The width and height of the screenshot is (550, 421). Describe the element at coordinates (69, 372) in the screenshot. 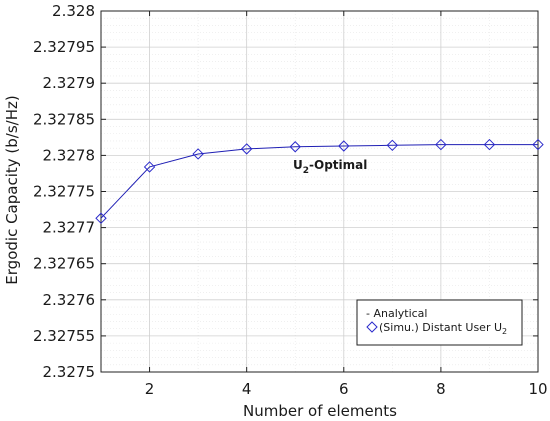

I see `y-tick-label: 2.3275` at that location.